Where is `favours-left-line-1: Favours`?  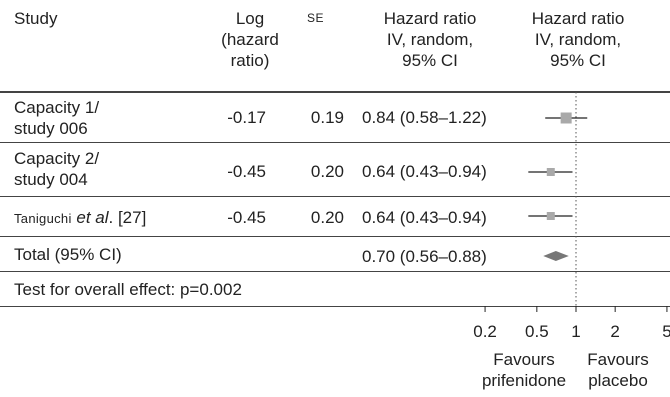
favours-left-line-1: Favours is located at coordinates (524, 359).